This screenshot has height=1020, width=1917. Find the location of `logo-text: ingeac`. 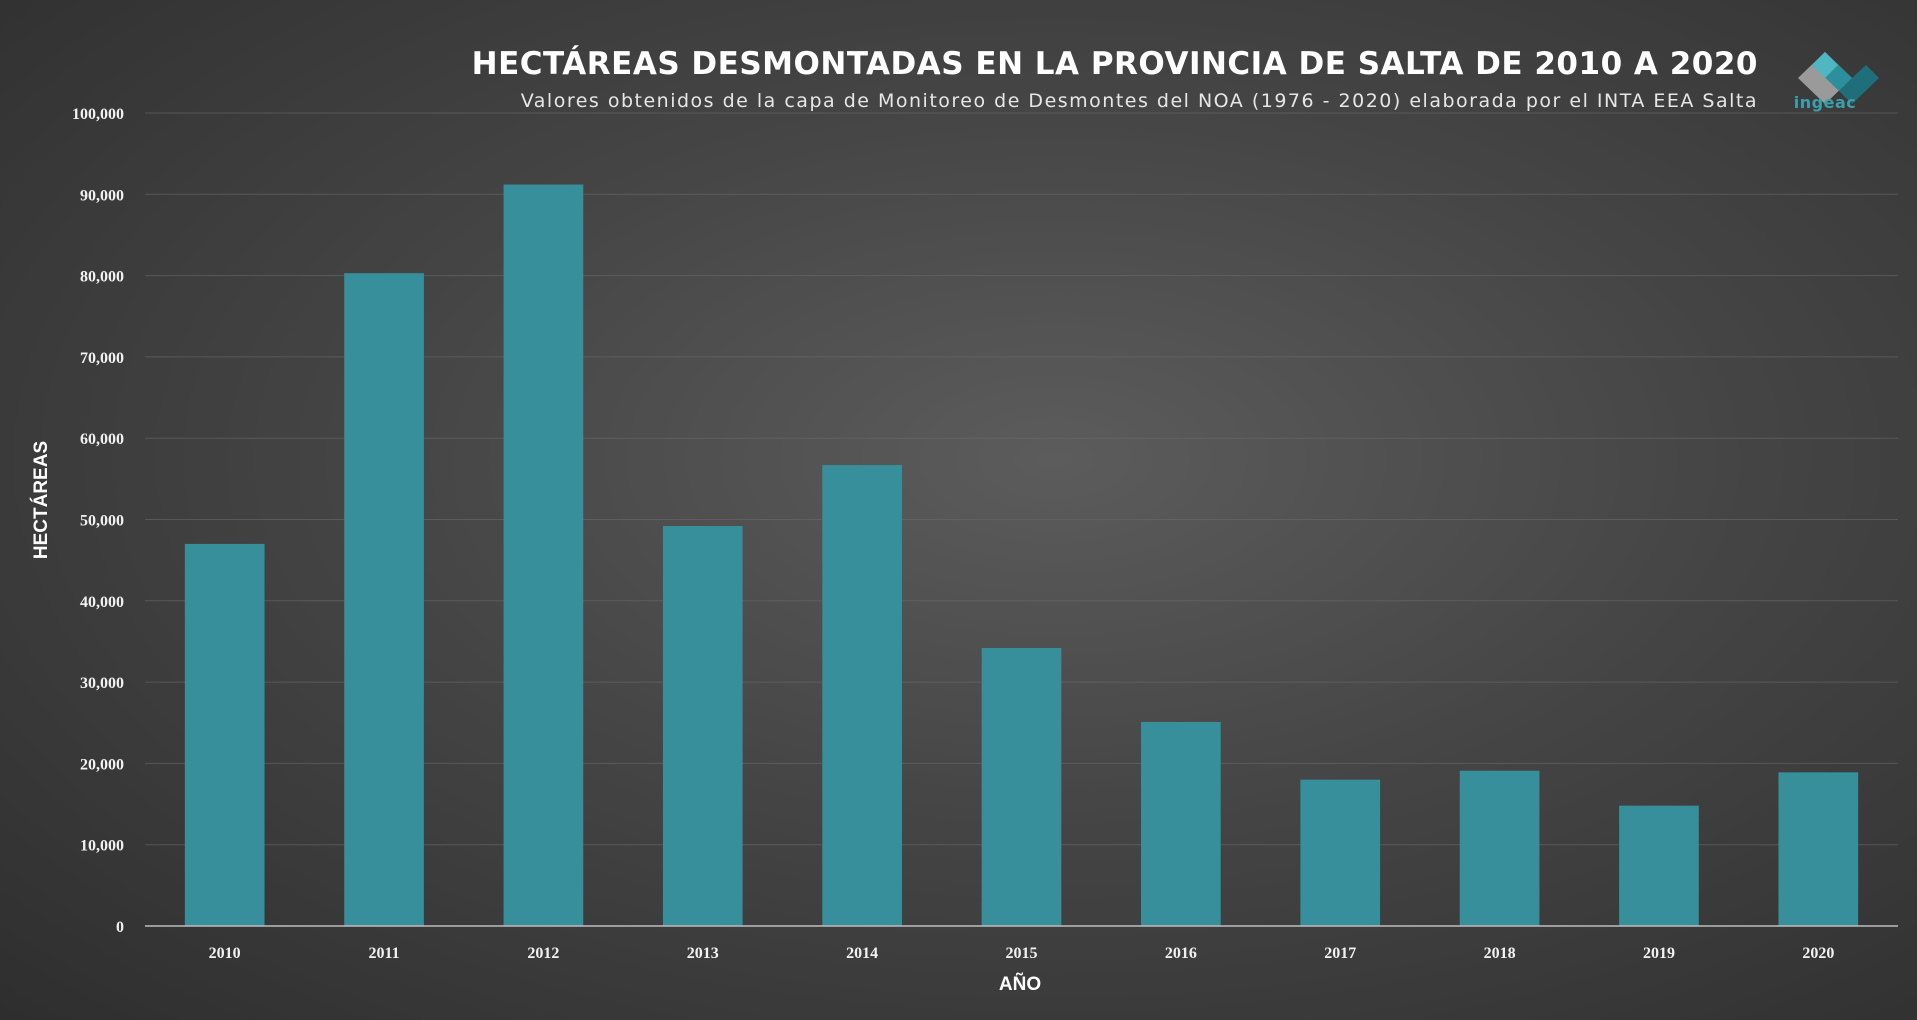

logo-text: ingeac is located at coordinates (1825, 102).